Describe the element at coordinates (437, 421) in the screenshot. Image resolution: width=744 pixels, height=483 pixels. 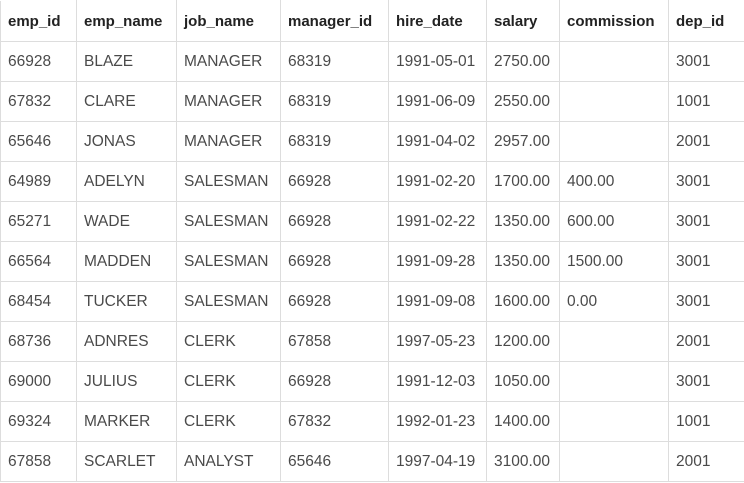
I see `cell-hire-date: 1992-01-23` at that location.